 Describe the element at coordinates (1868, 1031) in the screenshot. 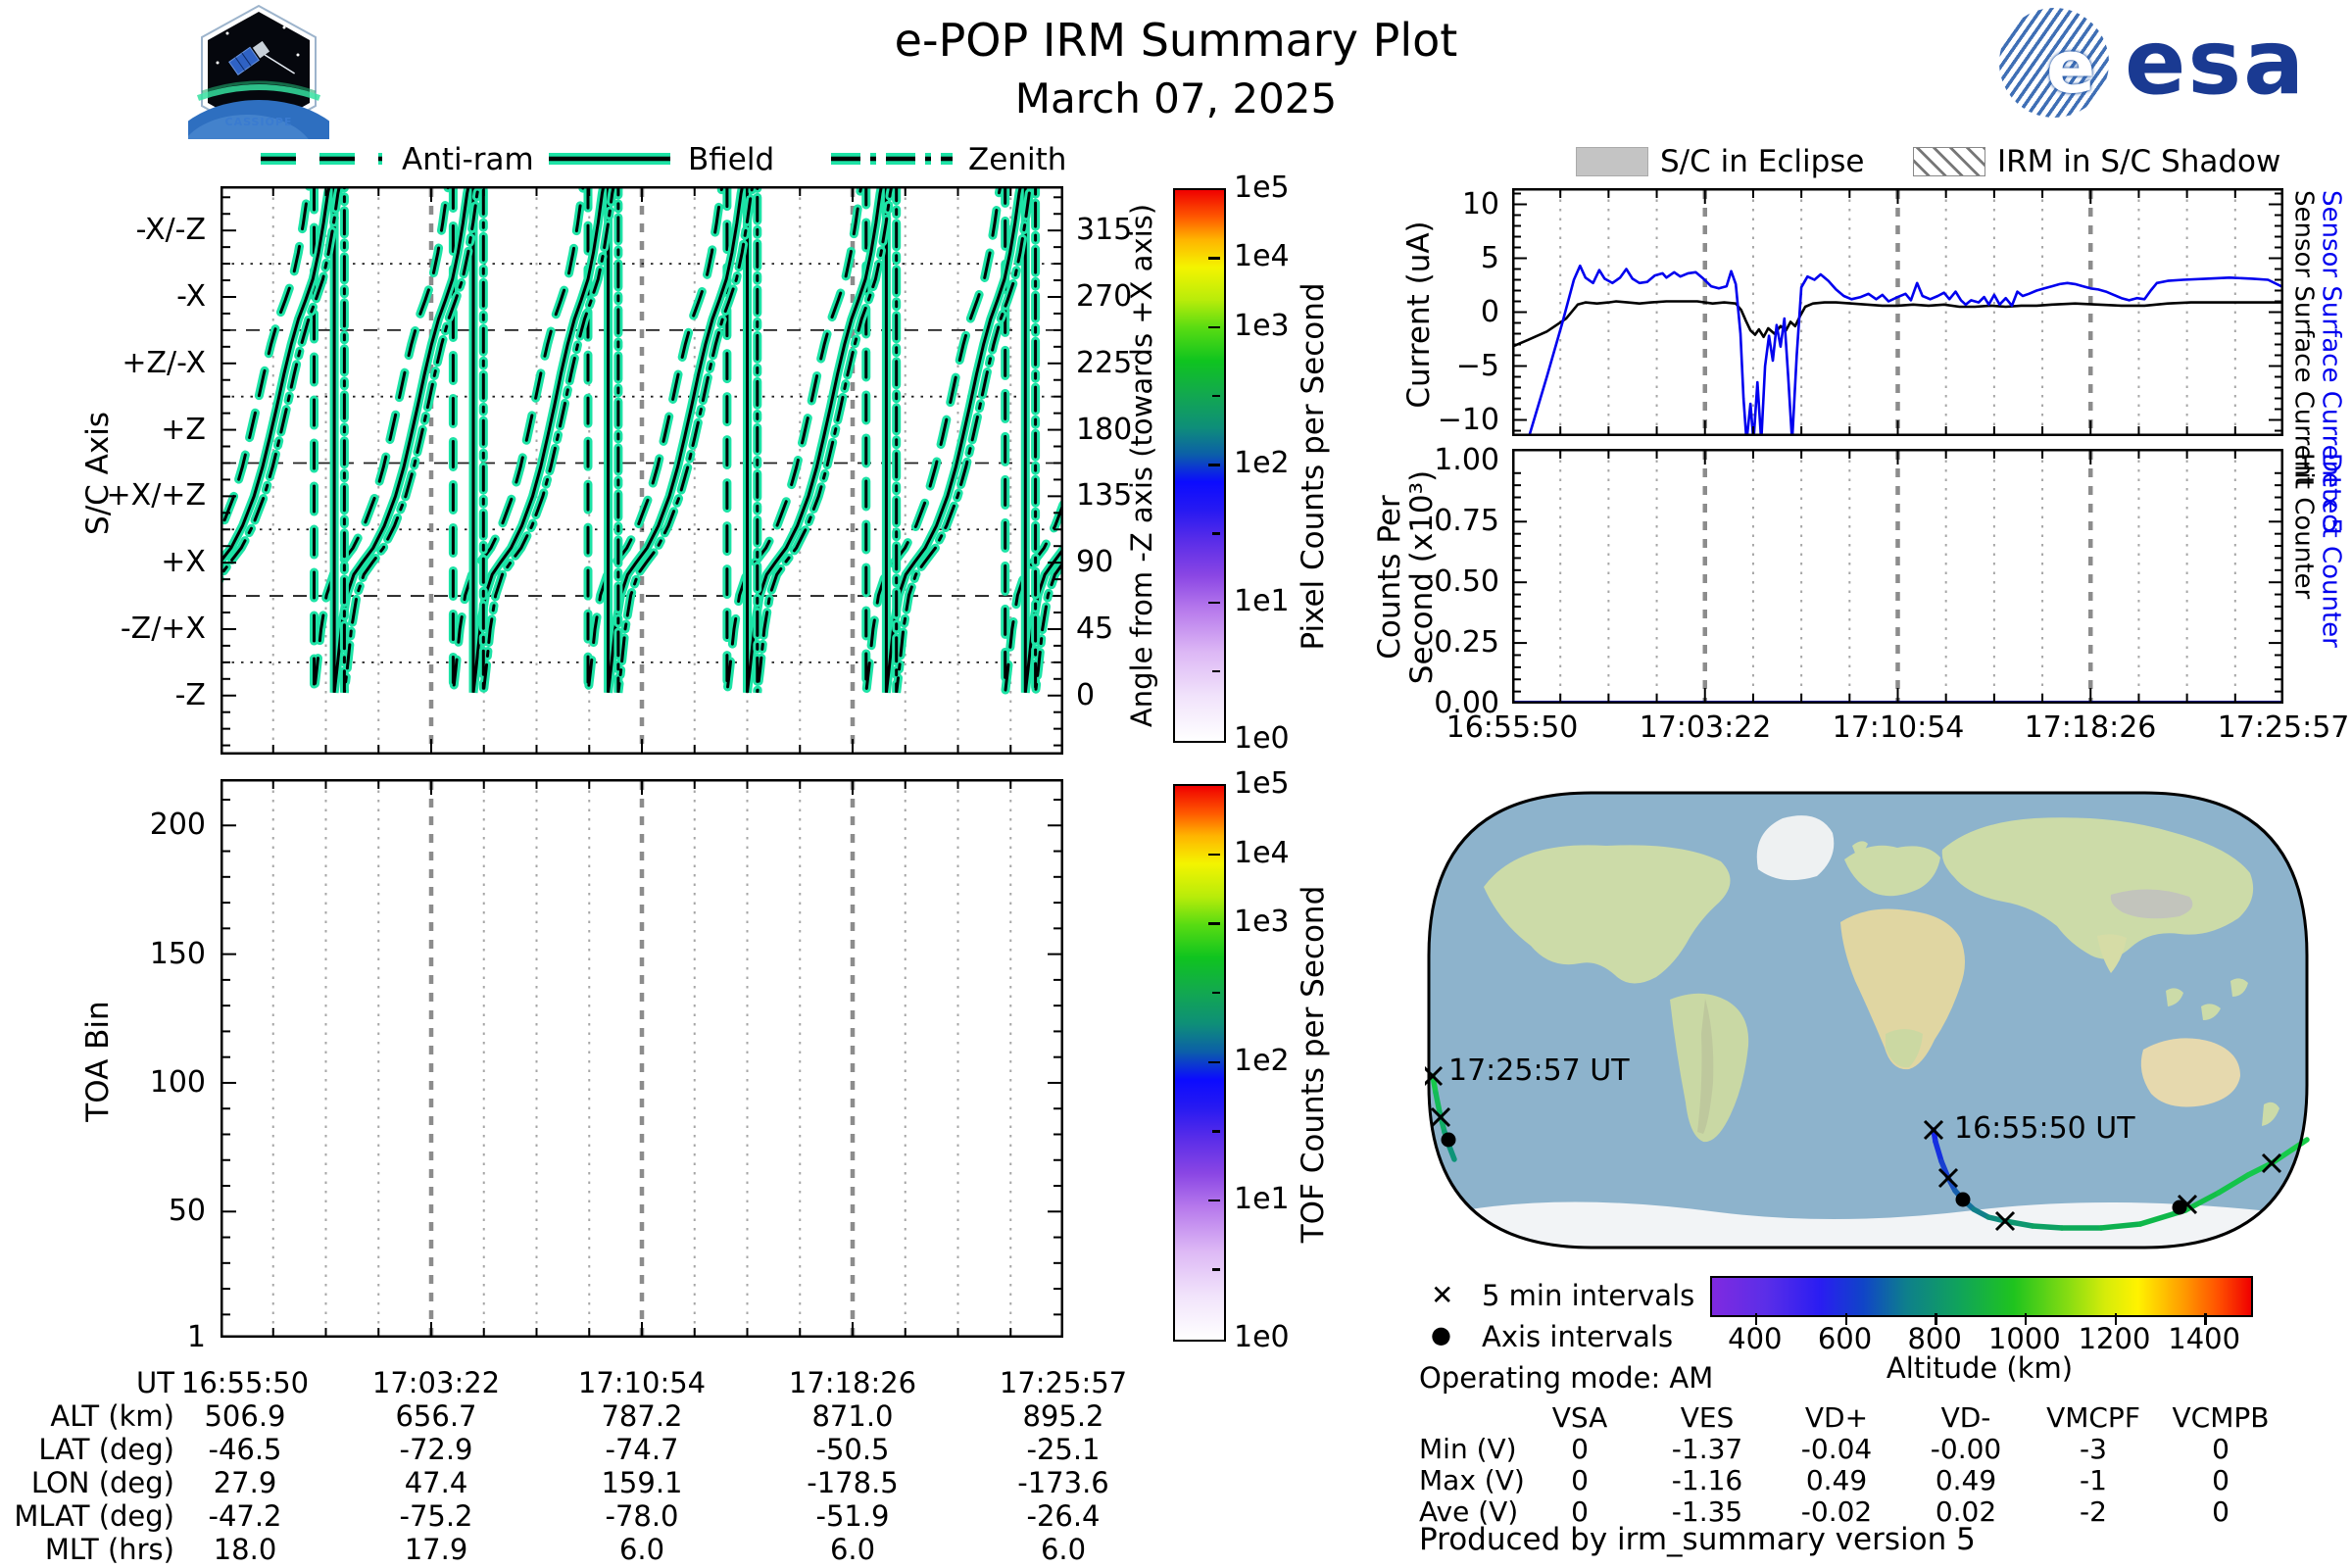

I see `continents` at that location.